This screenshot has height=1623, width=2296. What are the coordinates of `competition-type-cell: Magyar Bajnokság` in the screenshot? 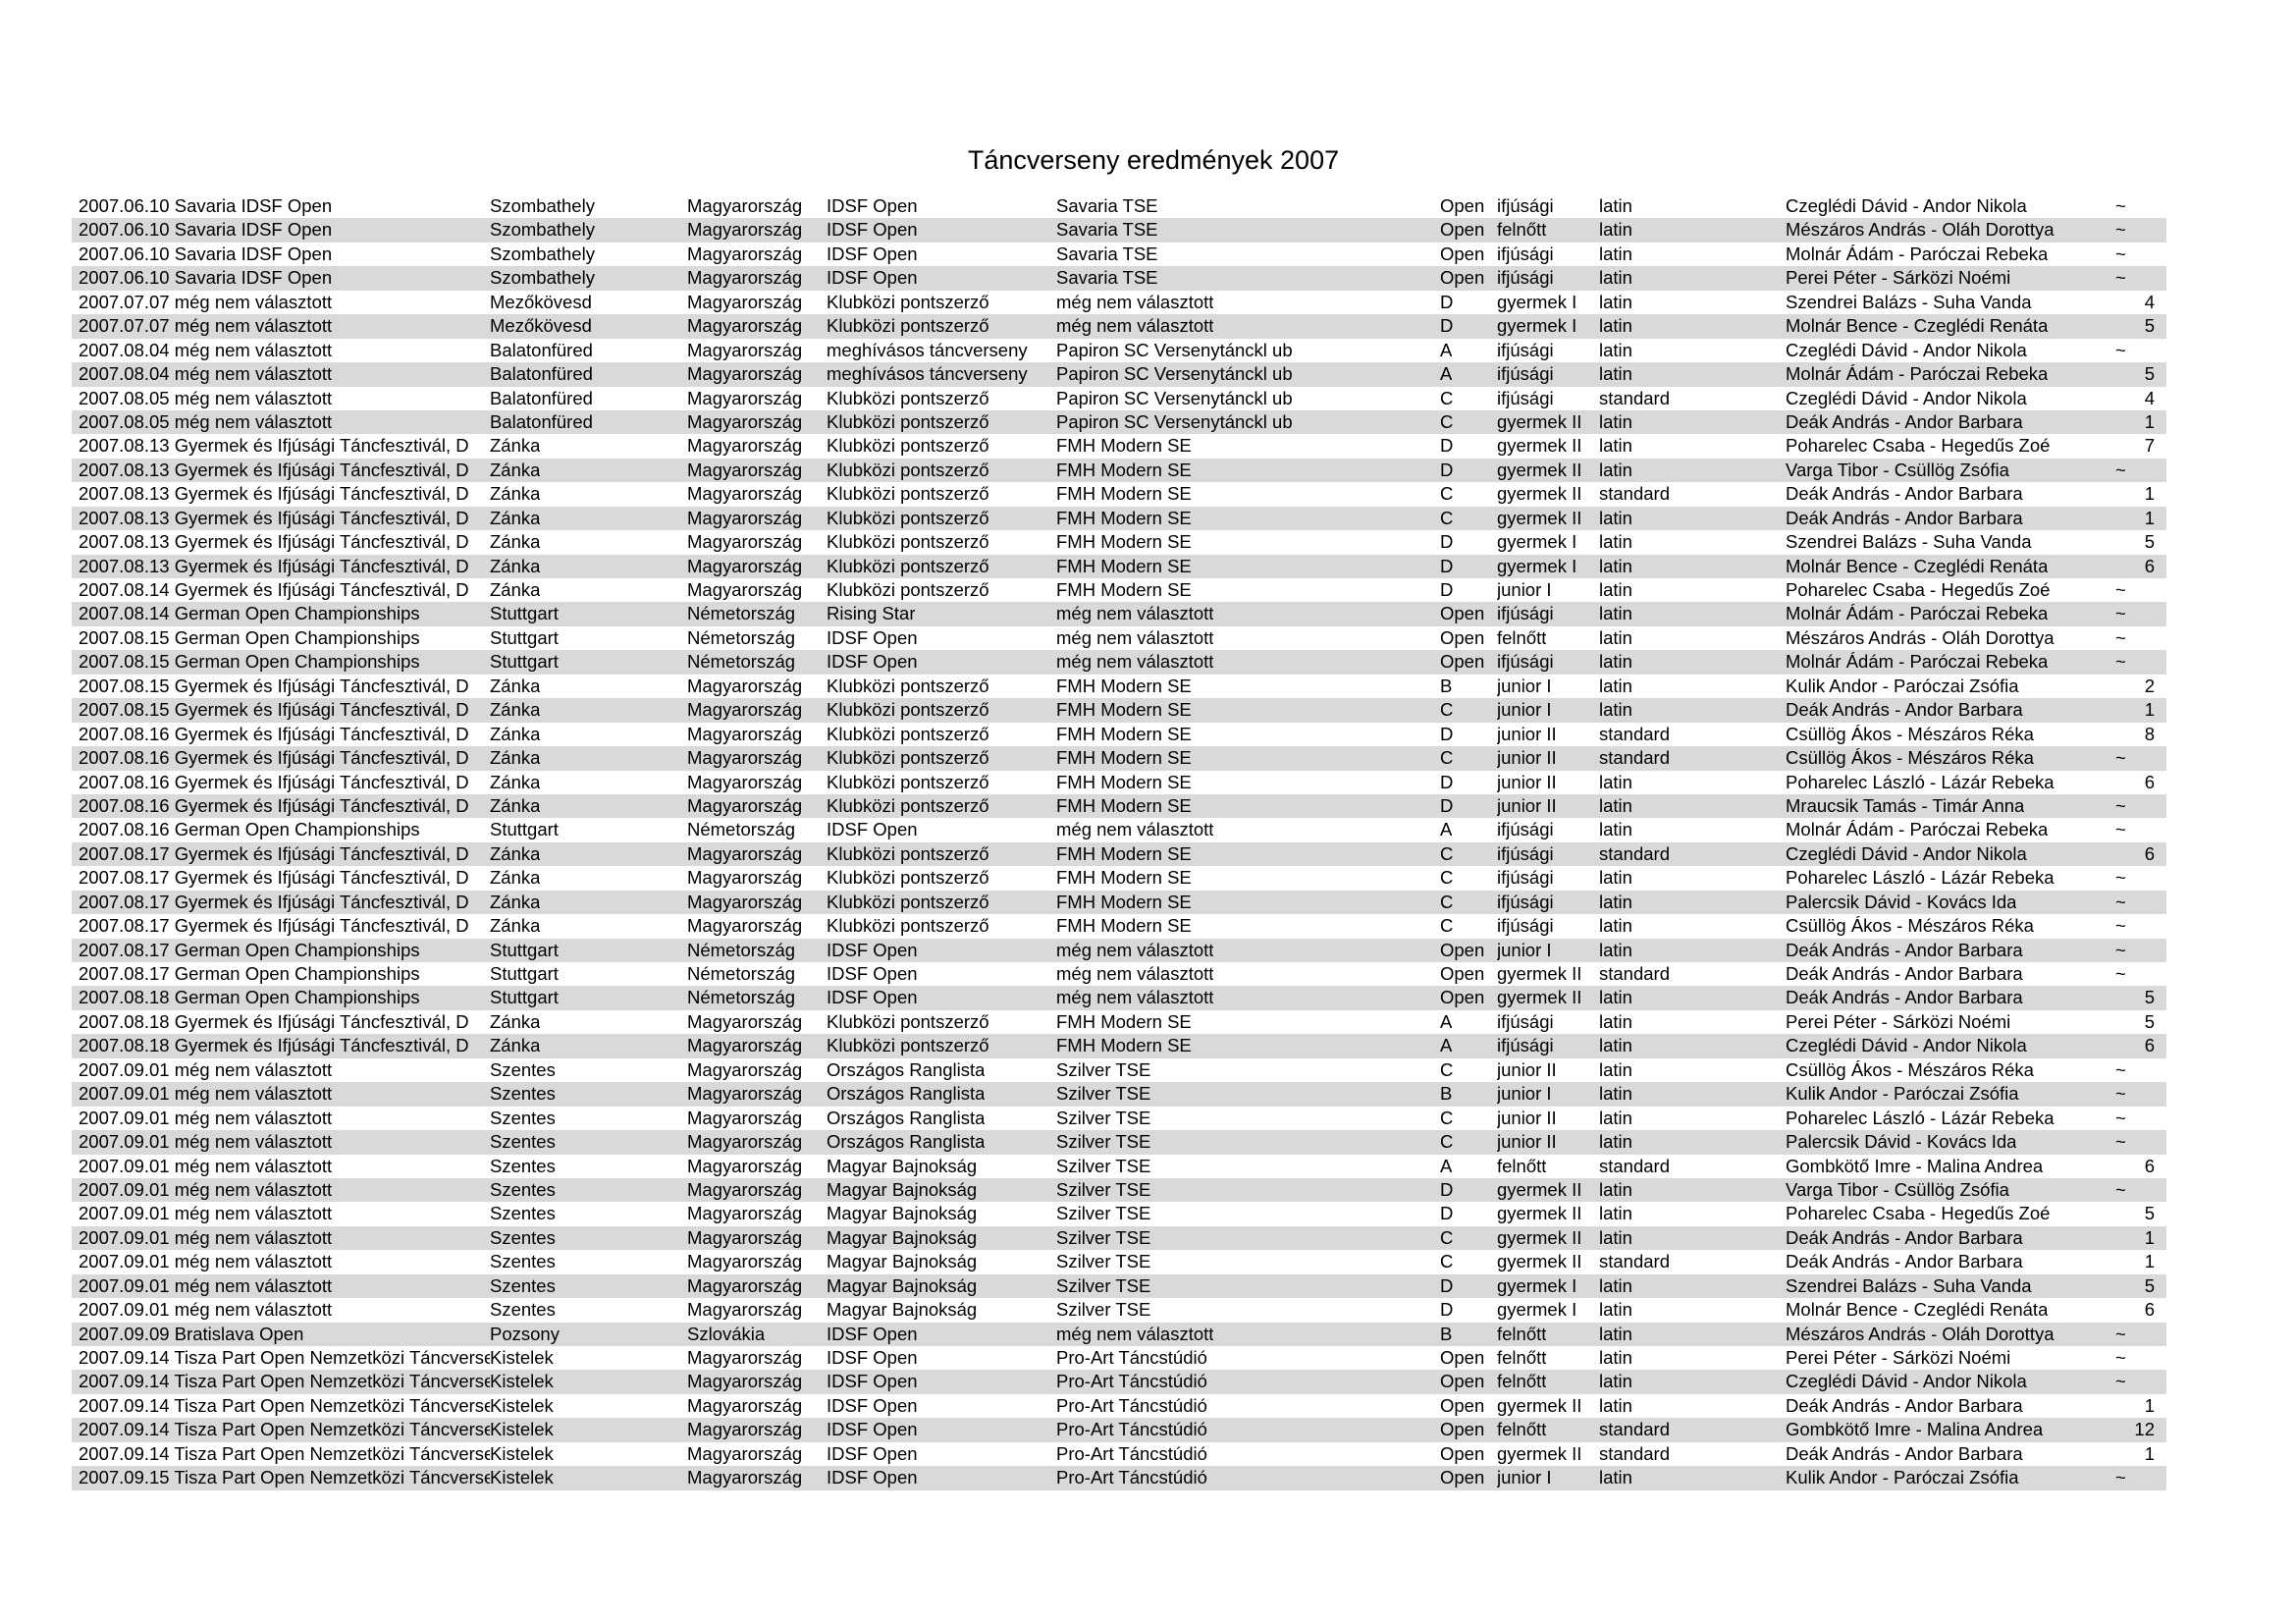 It's located at (902, 1165).